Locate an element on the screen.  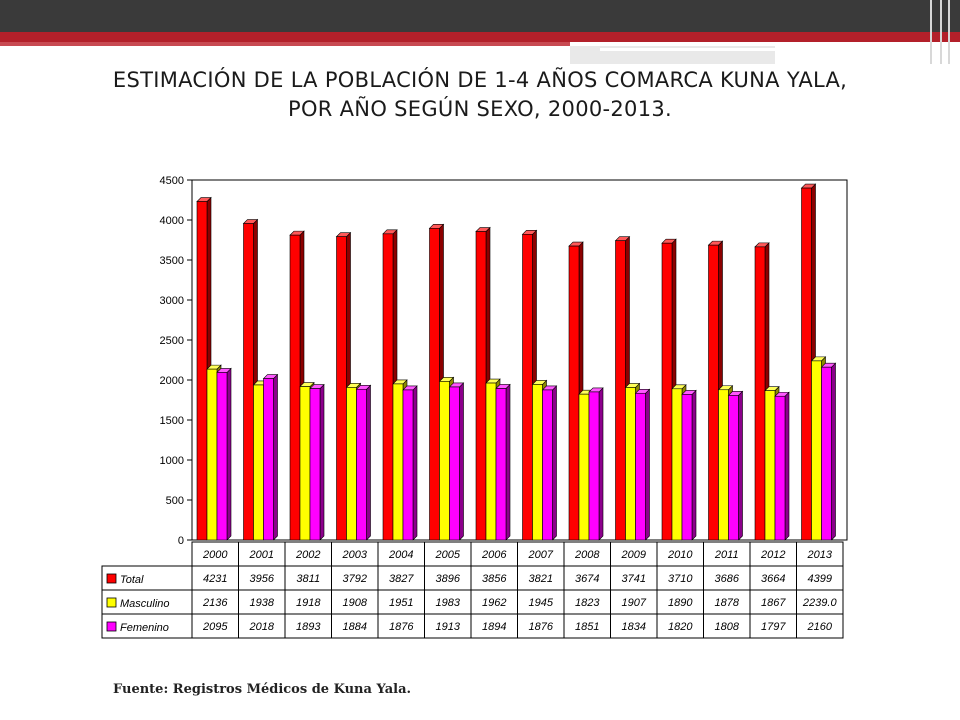
legend-label-masculino: Masculino is located at coordinates (145, 604).